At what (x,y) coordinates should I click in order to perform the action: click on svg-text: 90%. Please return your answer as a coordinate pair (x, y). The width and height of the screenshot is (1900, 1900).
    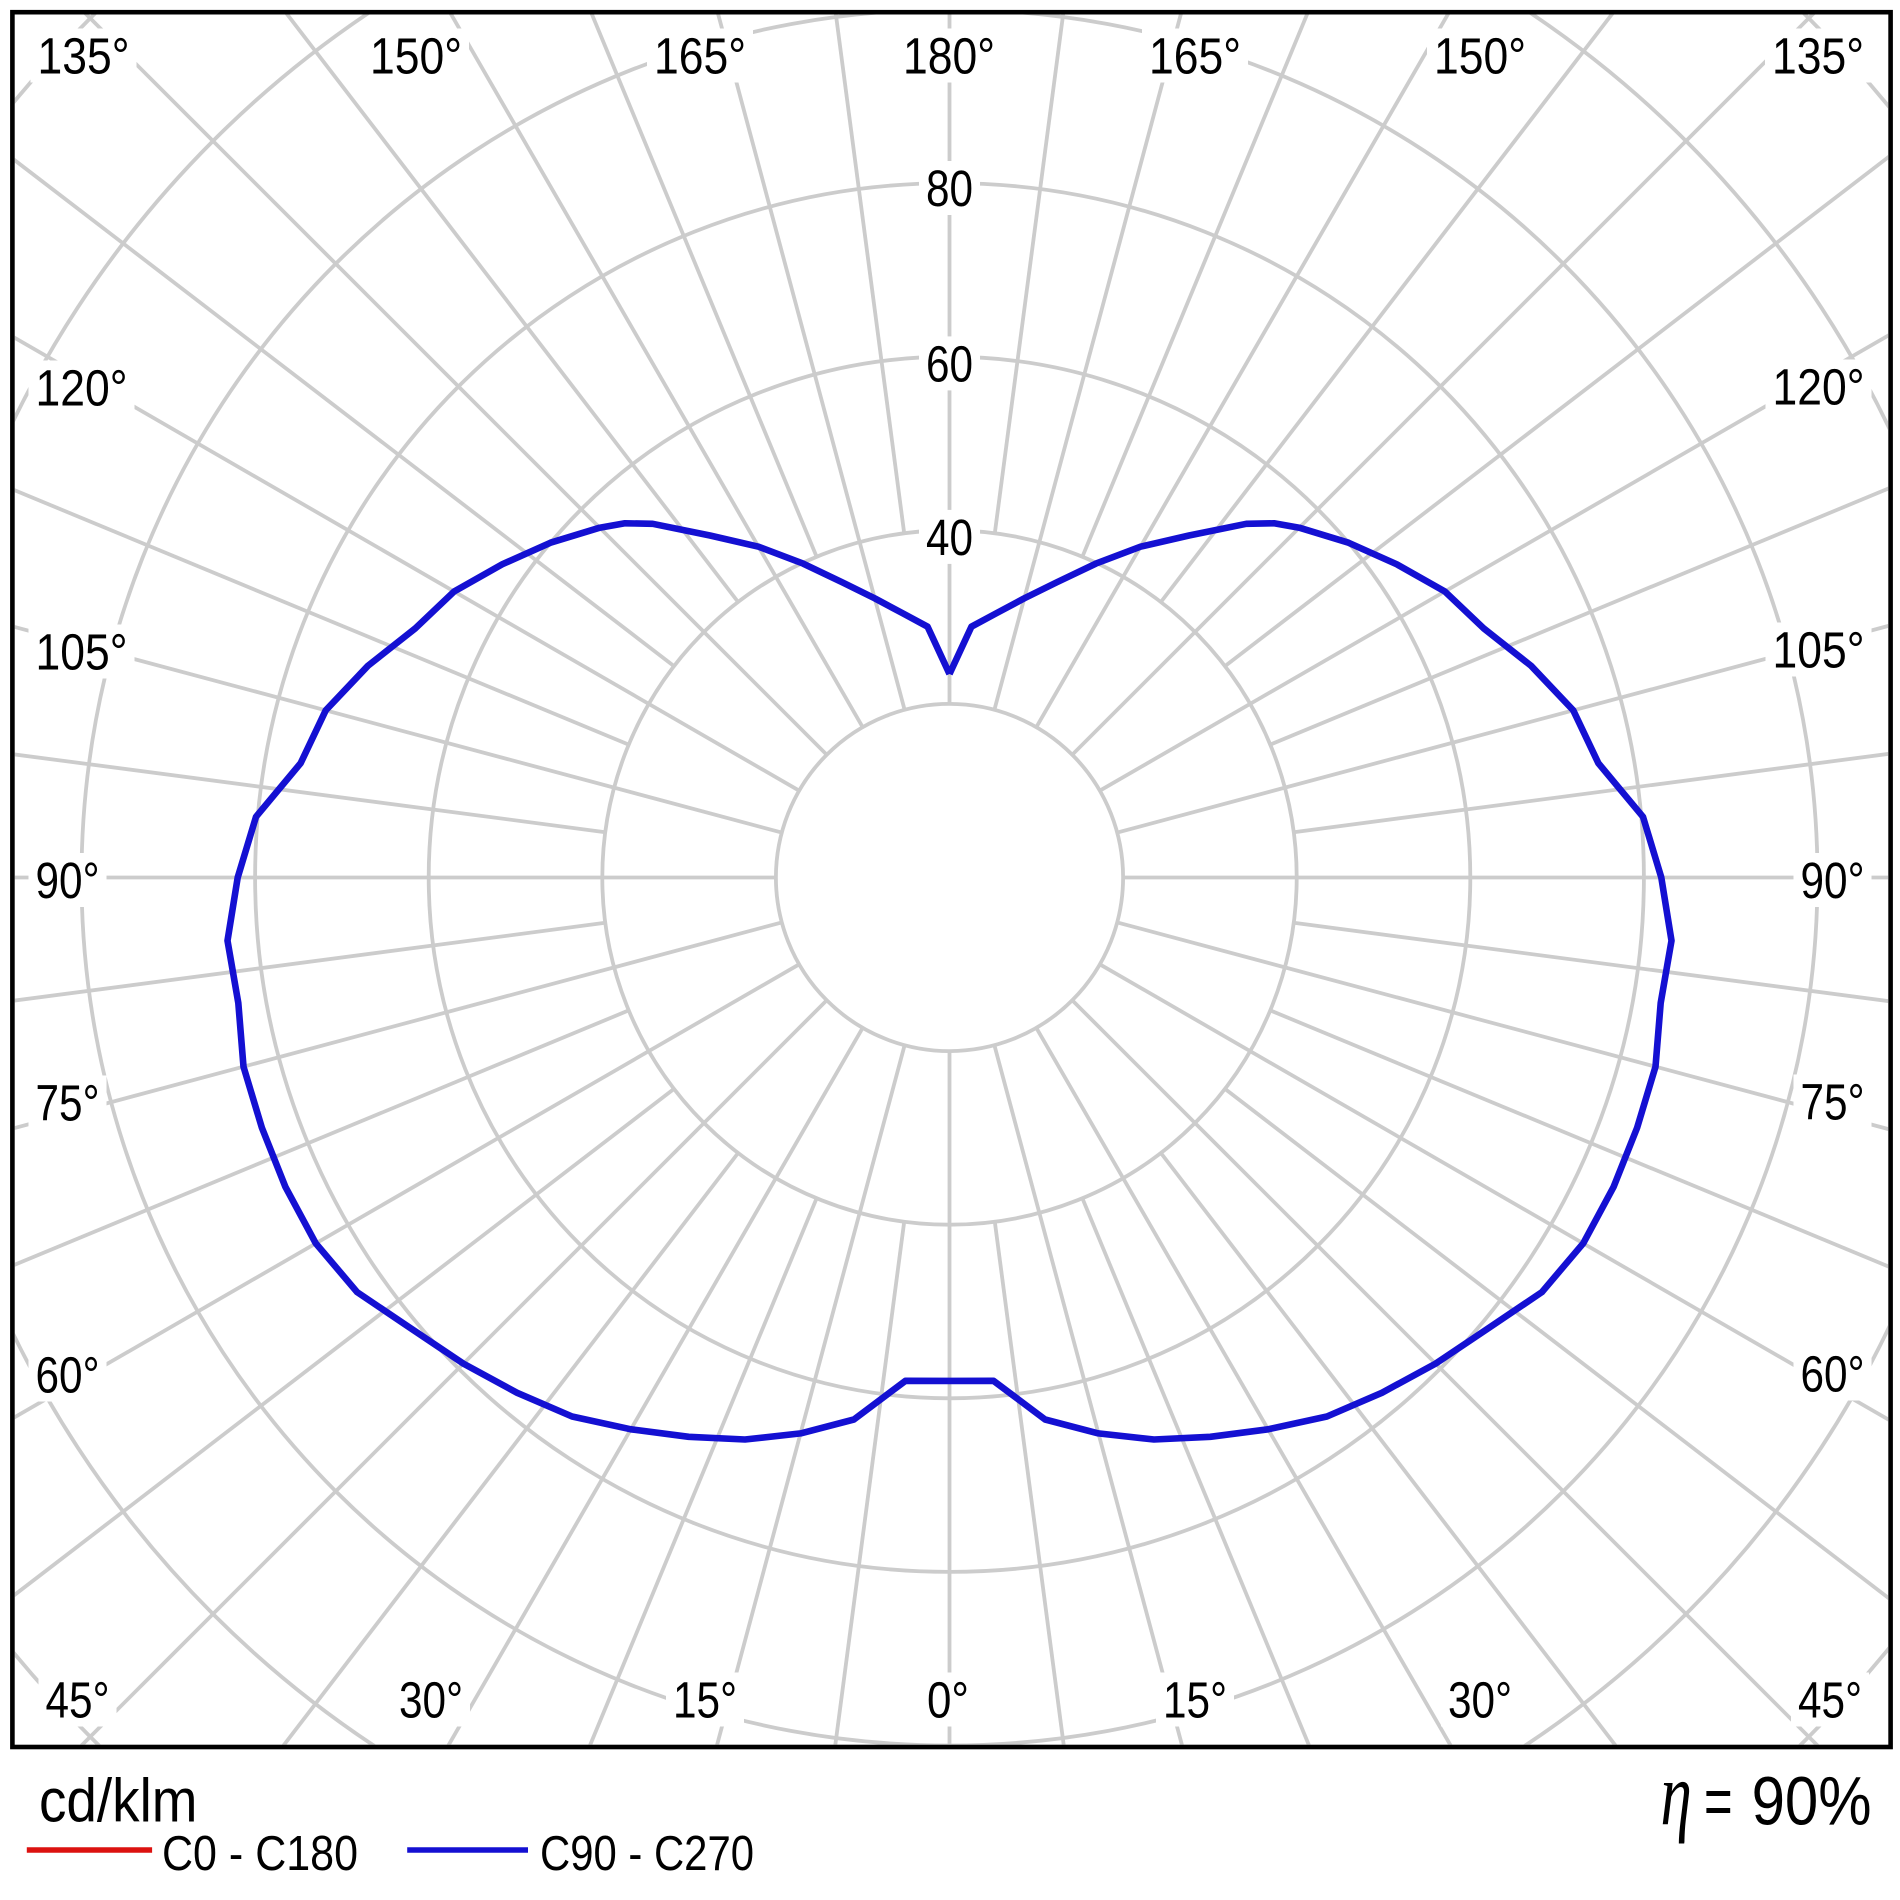
    Looking at the image, I should click on (1812, 1801).